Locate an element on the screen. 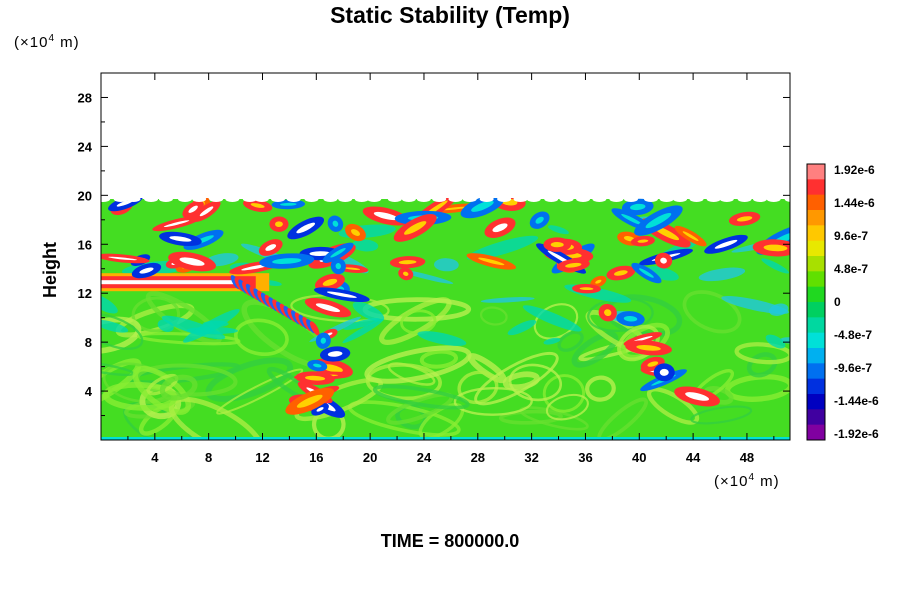 This screenshot has width=900, height=600. colorbar-label: -4.8e-7 is located at coordinates (853, 335).